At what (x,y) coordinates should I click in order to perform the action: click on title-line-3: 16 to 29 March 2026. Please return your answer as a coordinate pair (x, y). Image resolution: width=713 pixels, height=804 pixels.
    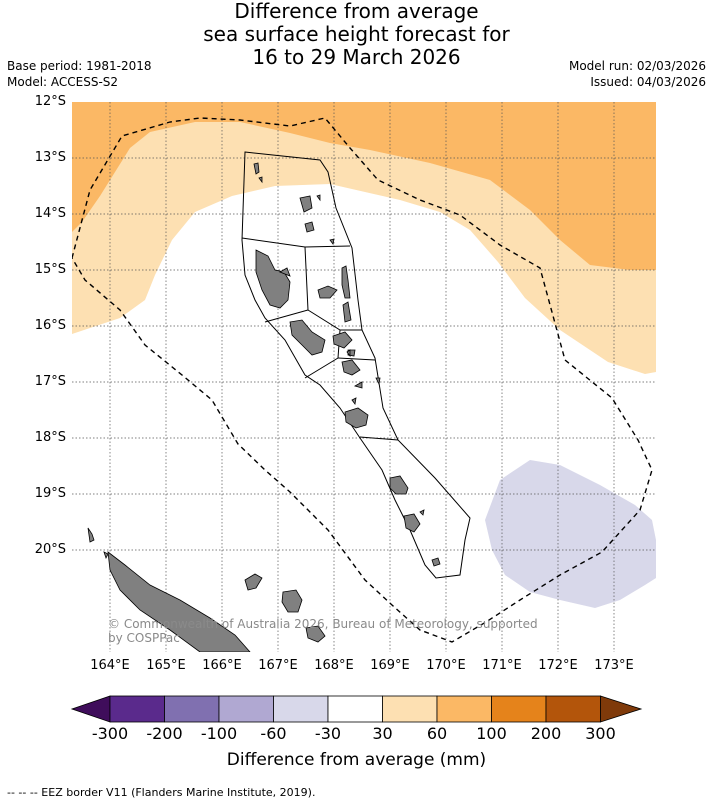
    Looking at the image, I should click on (356, 57).